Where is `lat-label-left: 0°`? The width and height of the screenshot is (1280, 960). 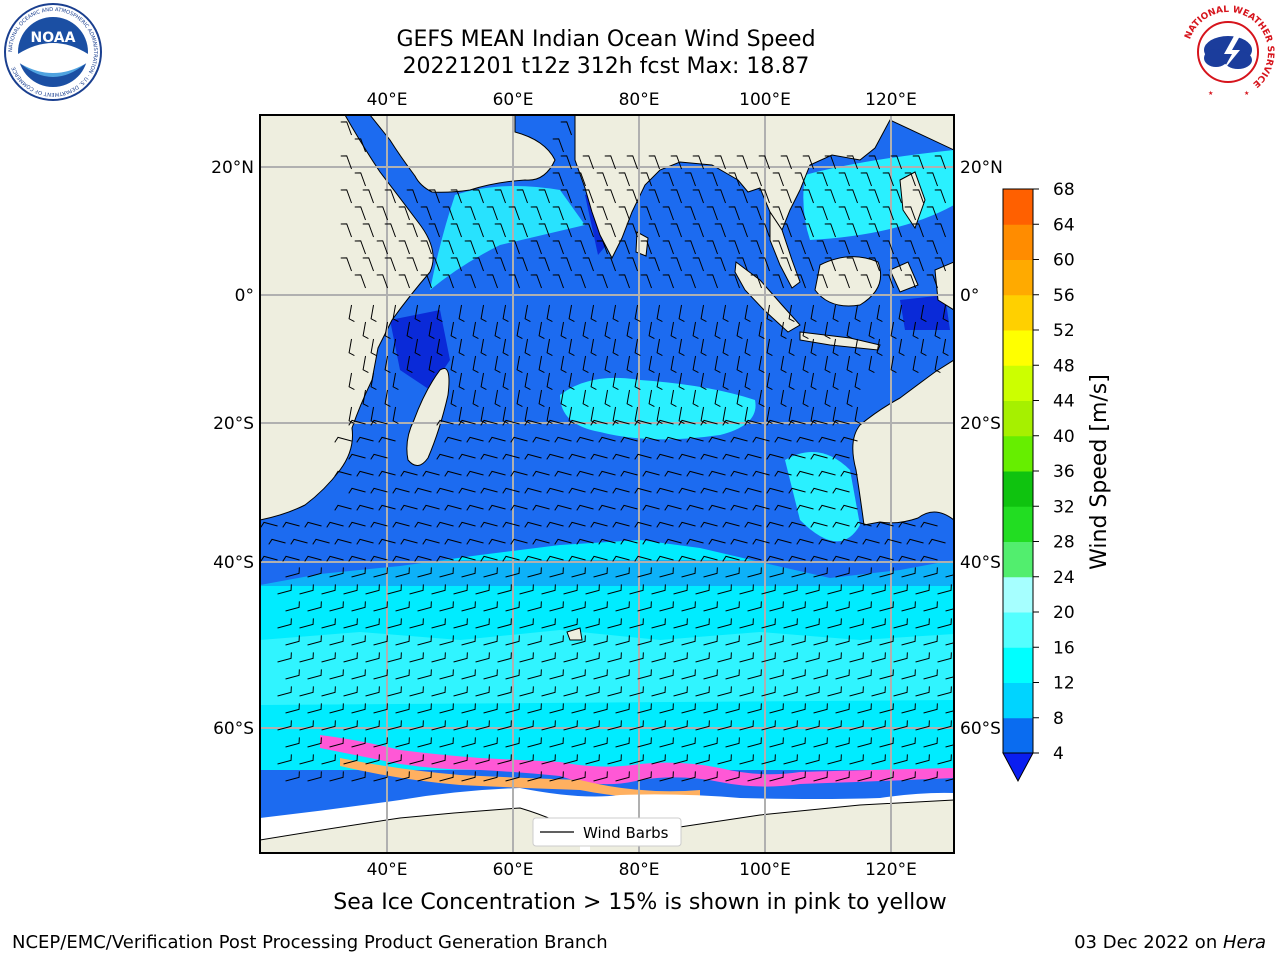 lat-label-left: 0° is located at coordinates (244, 296).